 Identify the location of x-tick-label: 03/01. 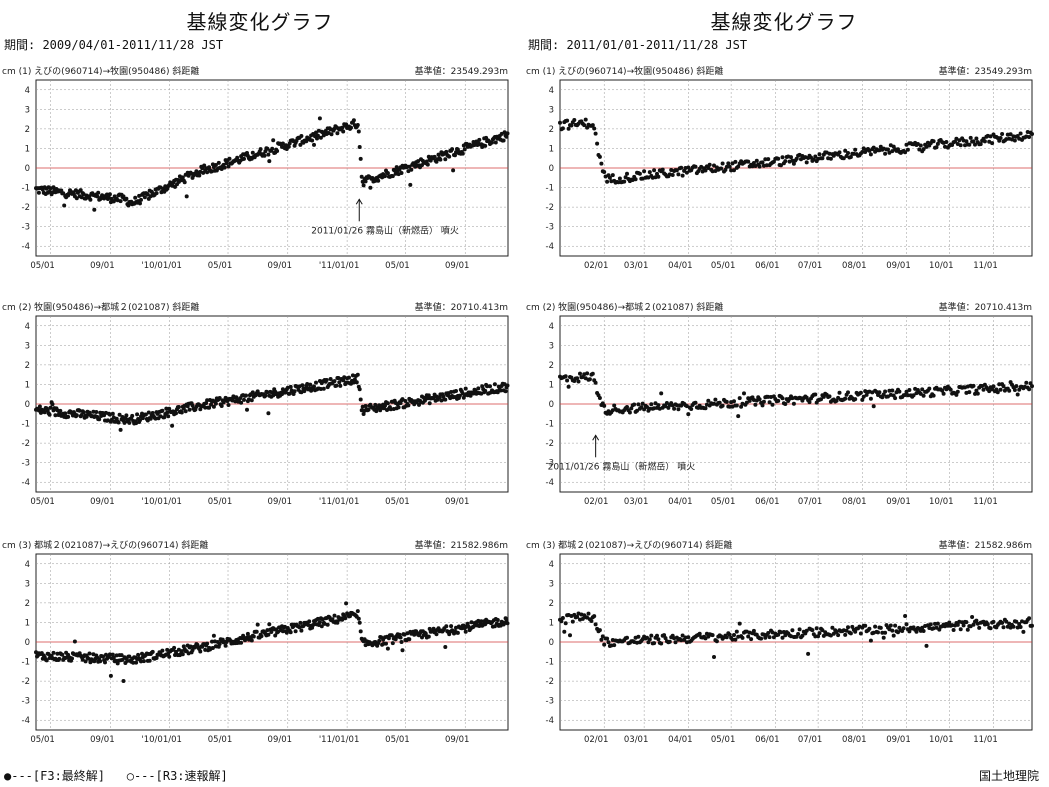
(636, 740).